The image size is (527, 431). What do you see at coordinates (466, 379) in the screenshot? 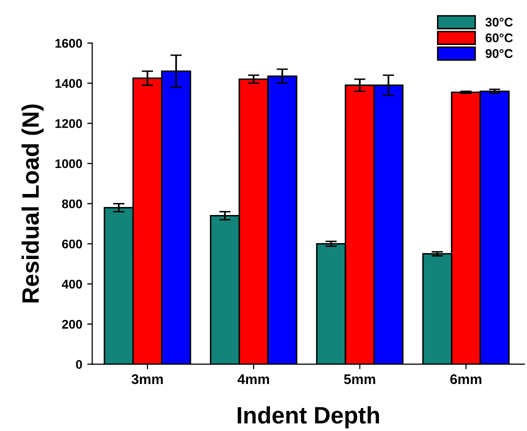
I see `x-tick-label: 6mm` at bounding box center [466, 379].